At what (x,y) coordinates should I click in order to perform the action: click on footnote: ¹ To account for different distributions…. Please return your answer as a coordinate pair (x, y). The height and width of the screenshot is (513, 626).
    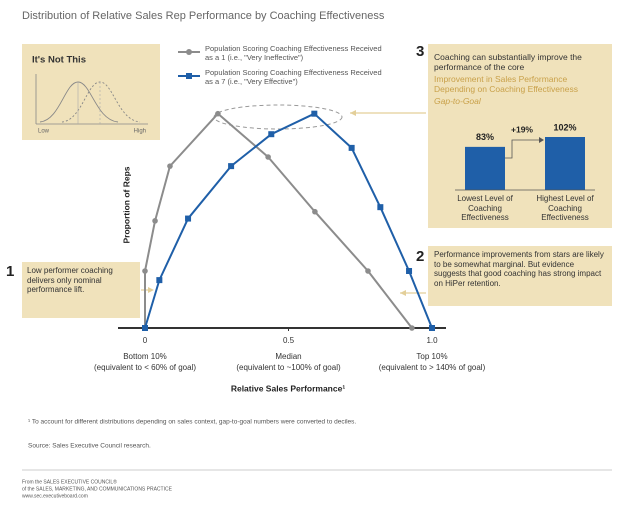
    Looking at the image, I should click on (192, 422).